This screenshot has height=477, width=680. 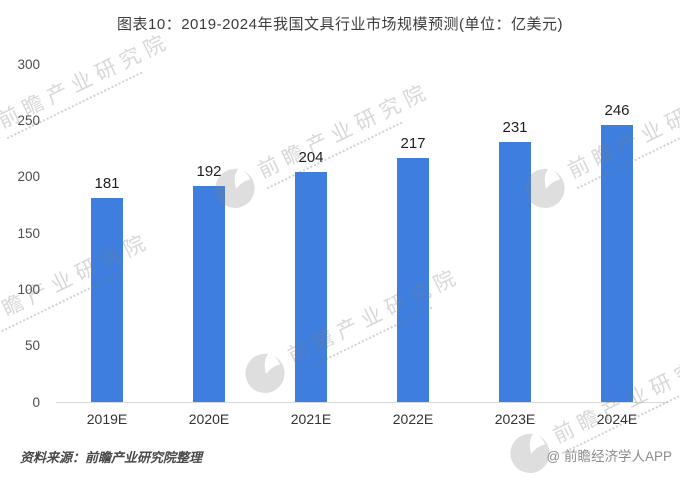 What do you see at coordinates (36, 402) in the screenshot?
I see `y-tick-label: 0` at bounding box center [36, 402].